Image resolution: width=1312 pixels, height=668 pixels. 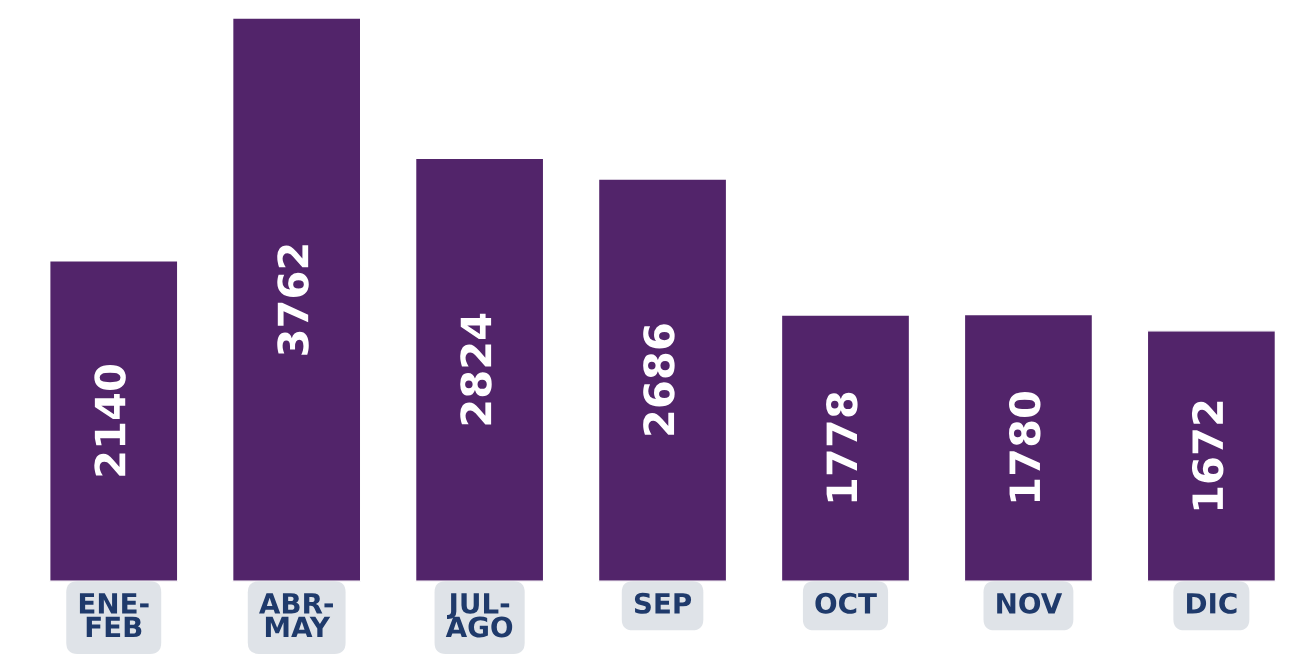 I want to click on data-label: 2686, so click(x=659, y=379).